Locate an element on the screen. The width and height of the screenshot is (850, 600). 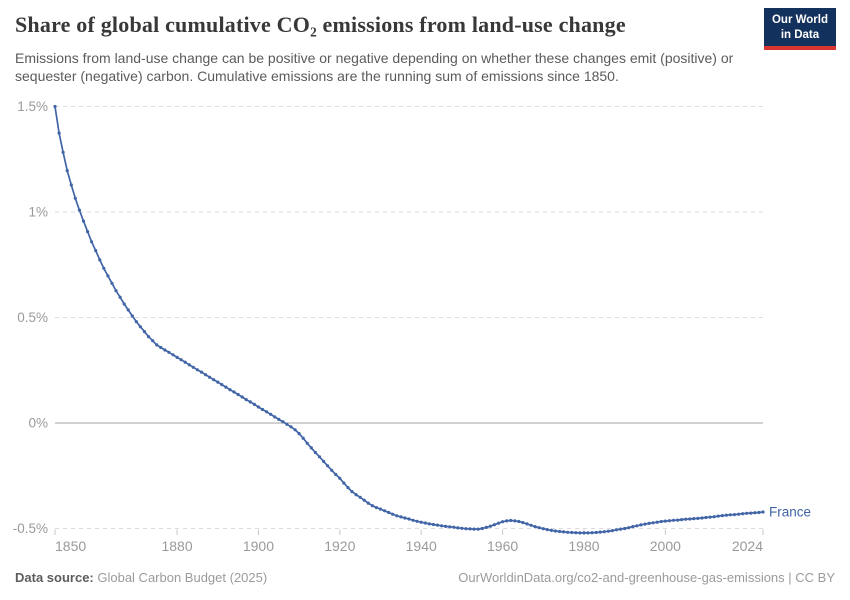
y-axis-tick-label: -0.5% is located at coordinates (30, 528).